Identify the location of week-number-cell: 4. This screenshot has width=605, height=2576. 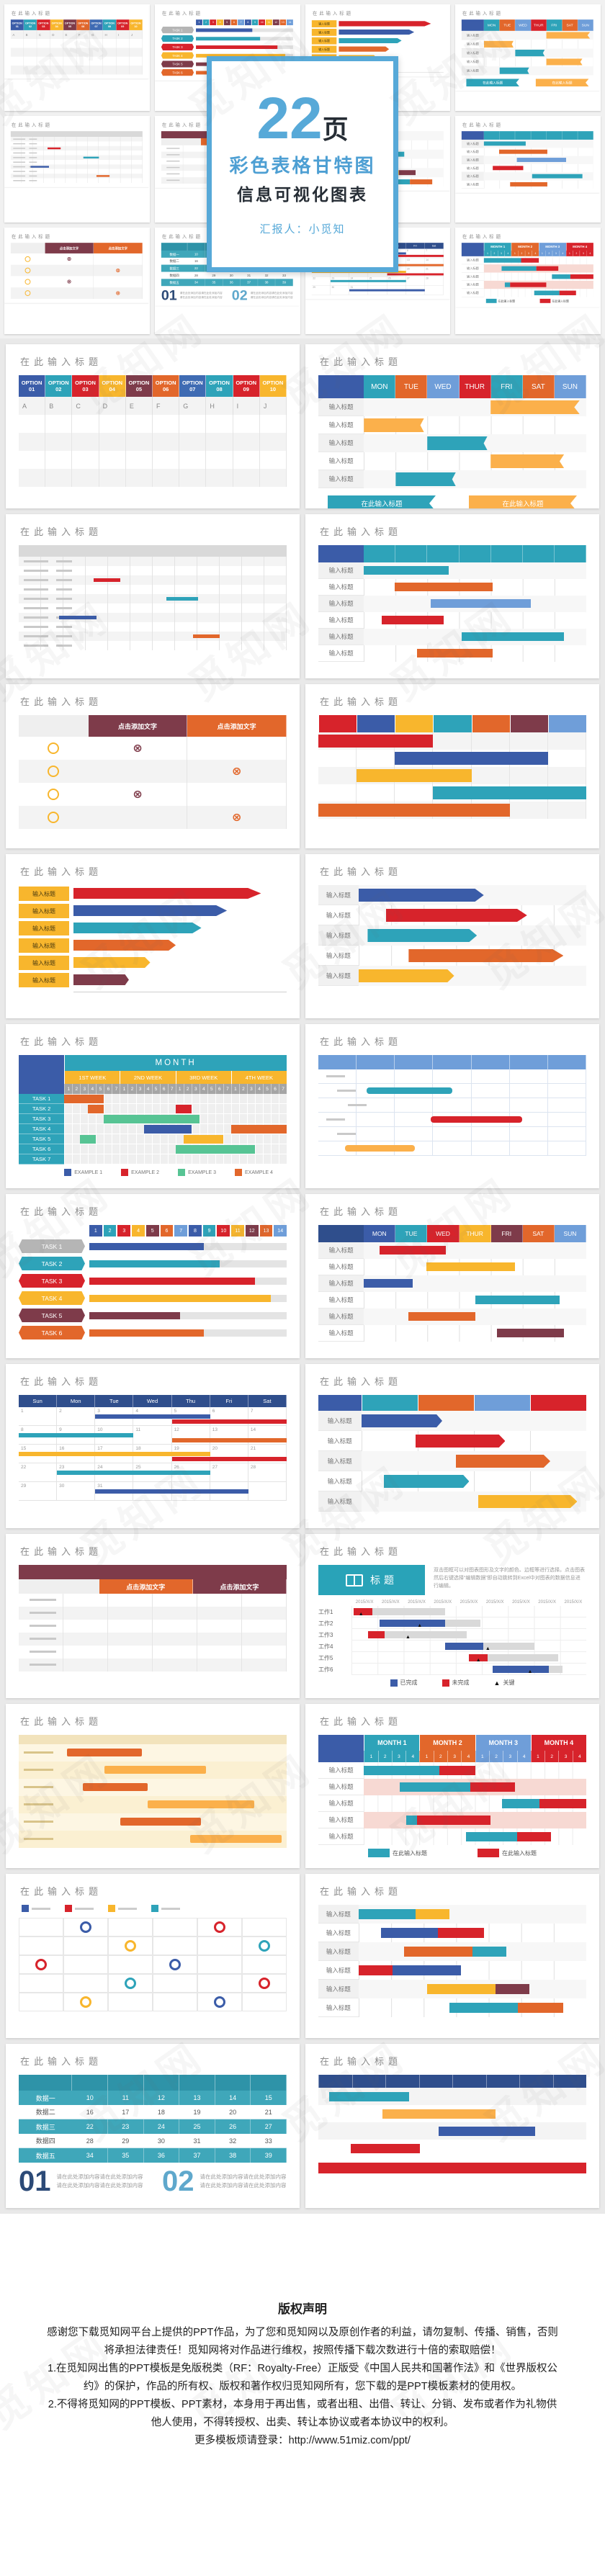
(590, 253).